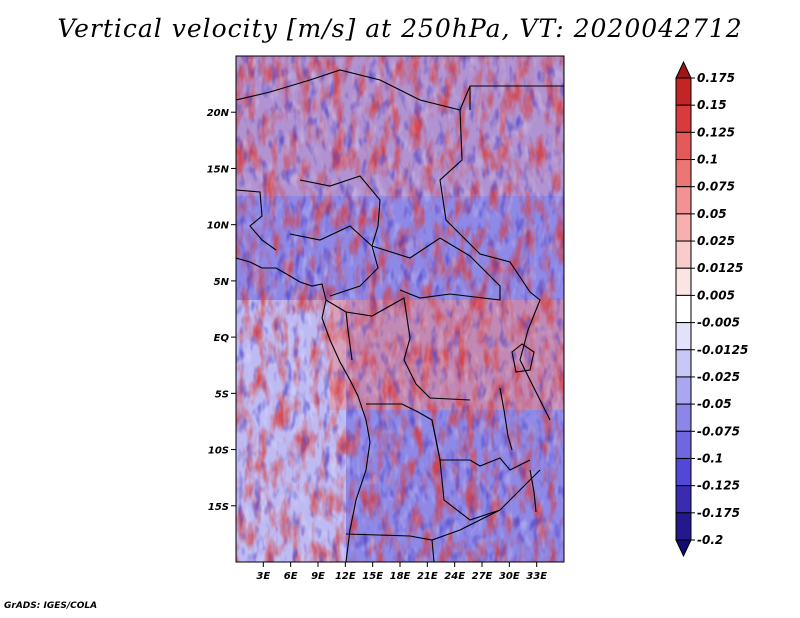 This screenshot has height=618, width=800. What do you see at coordinates (448, 437) in the screenshot?
I see `border-angola` at bounding box center [448, 437].